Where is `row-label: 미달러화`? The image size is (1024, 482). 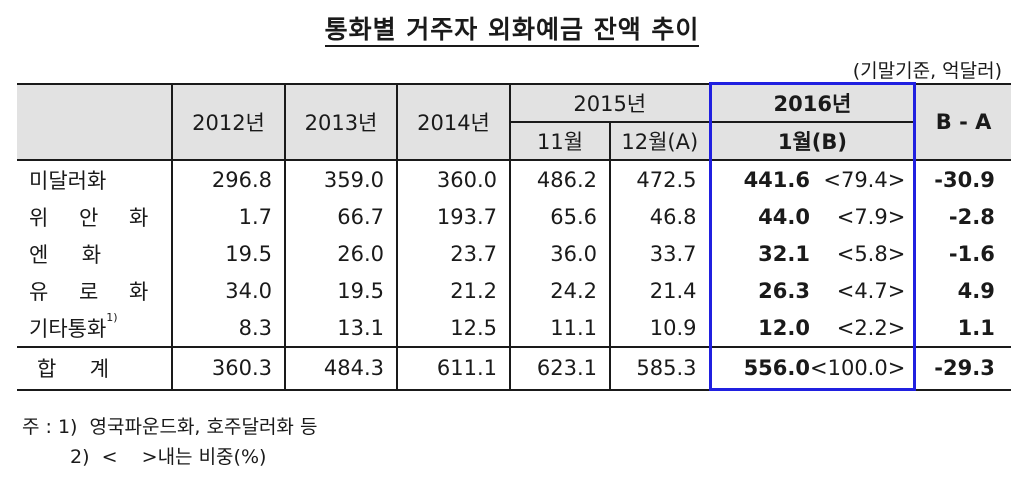 row-label: 미달러화 is located at coordinates (68, 180).